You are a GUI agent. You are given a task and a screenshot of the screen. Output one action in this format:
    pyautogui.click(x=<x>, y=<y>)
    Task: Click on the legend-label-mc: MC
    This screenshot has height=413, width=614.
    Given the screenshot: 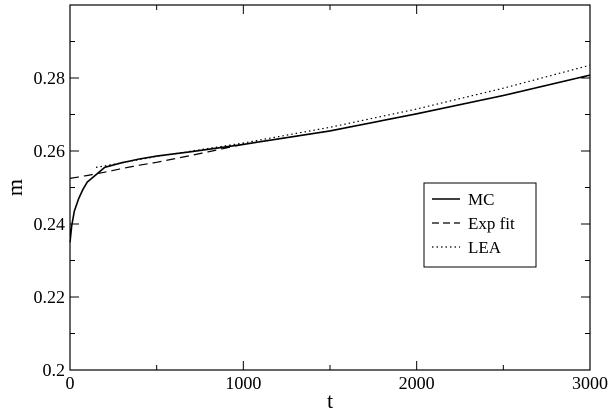 What is the action you would take?
    pyautogui.click(x=481, y=199)
    